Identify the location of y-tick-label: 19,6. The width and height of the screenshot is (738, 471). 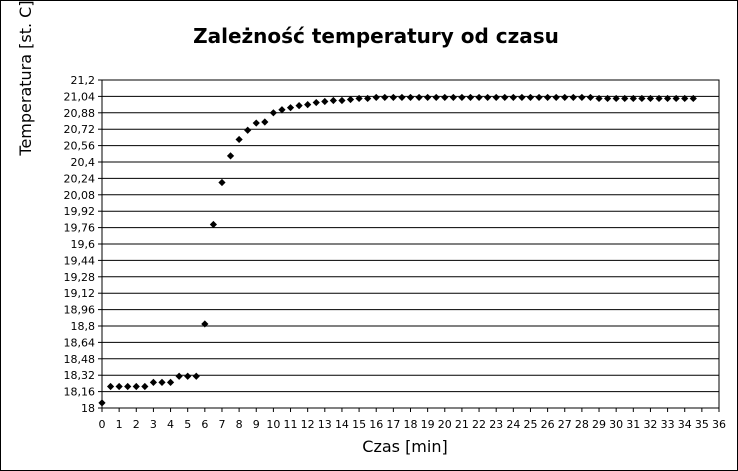
(83, 244).